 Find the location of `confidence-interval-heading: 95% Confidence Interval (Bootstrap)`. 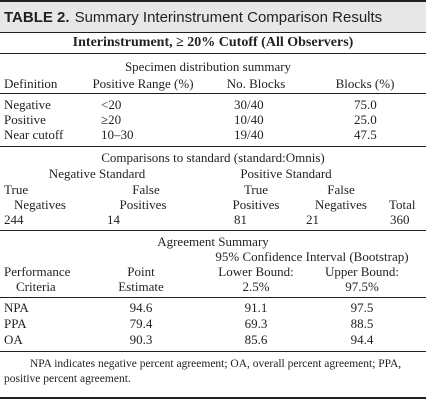

confidence-interval-heading: 95% Confidence Interval (Bootstrap) is located at coordinates (312, 256).